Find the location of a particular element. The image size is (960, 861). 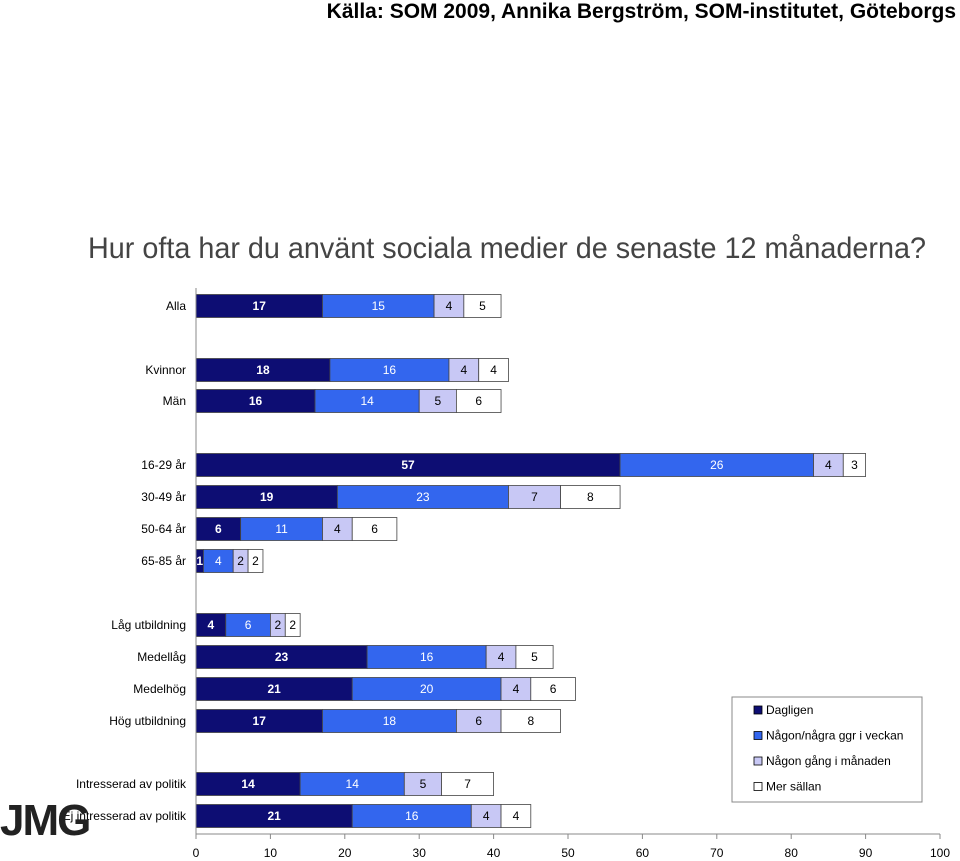

x-tick-label: 10 is located at coordinates (271, 853).